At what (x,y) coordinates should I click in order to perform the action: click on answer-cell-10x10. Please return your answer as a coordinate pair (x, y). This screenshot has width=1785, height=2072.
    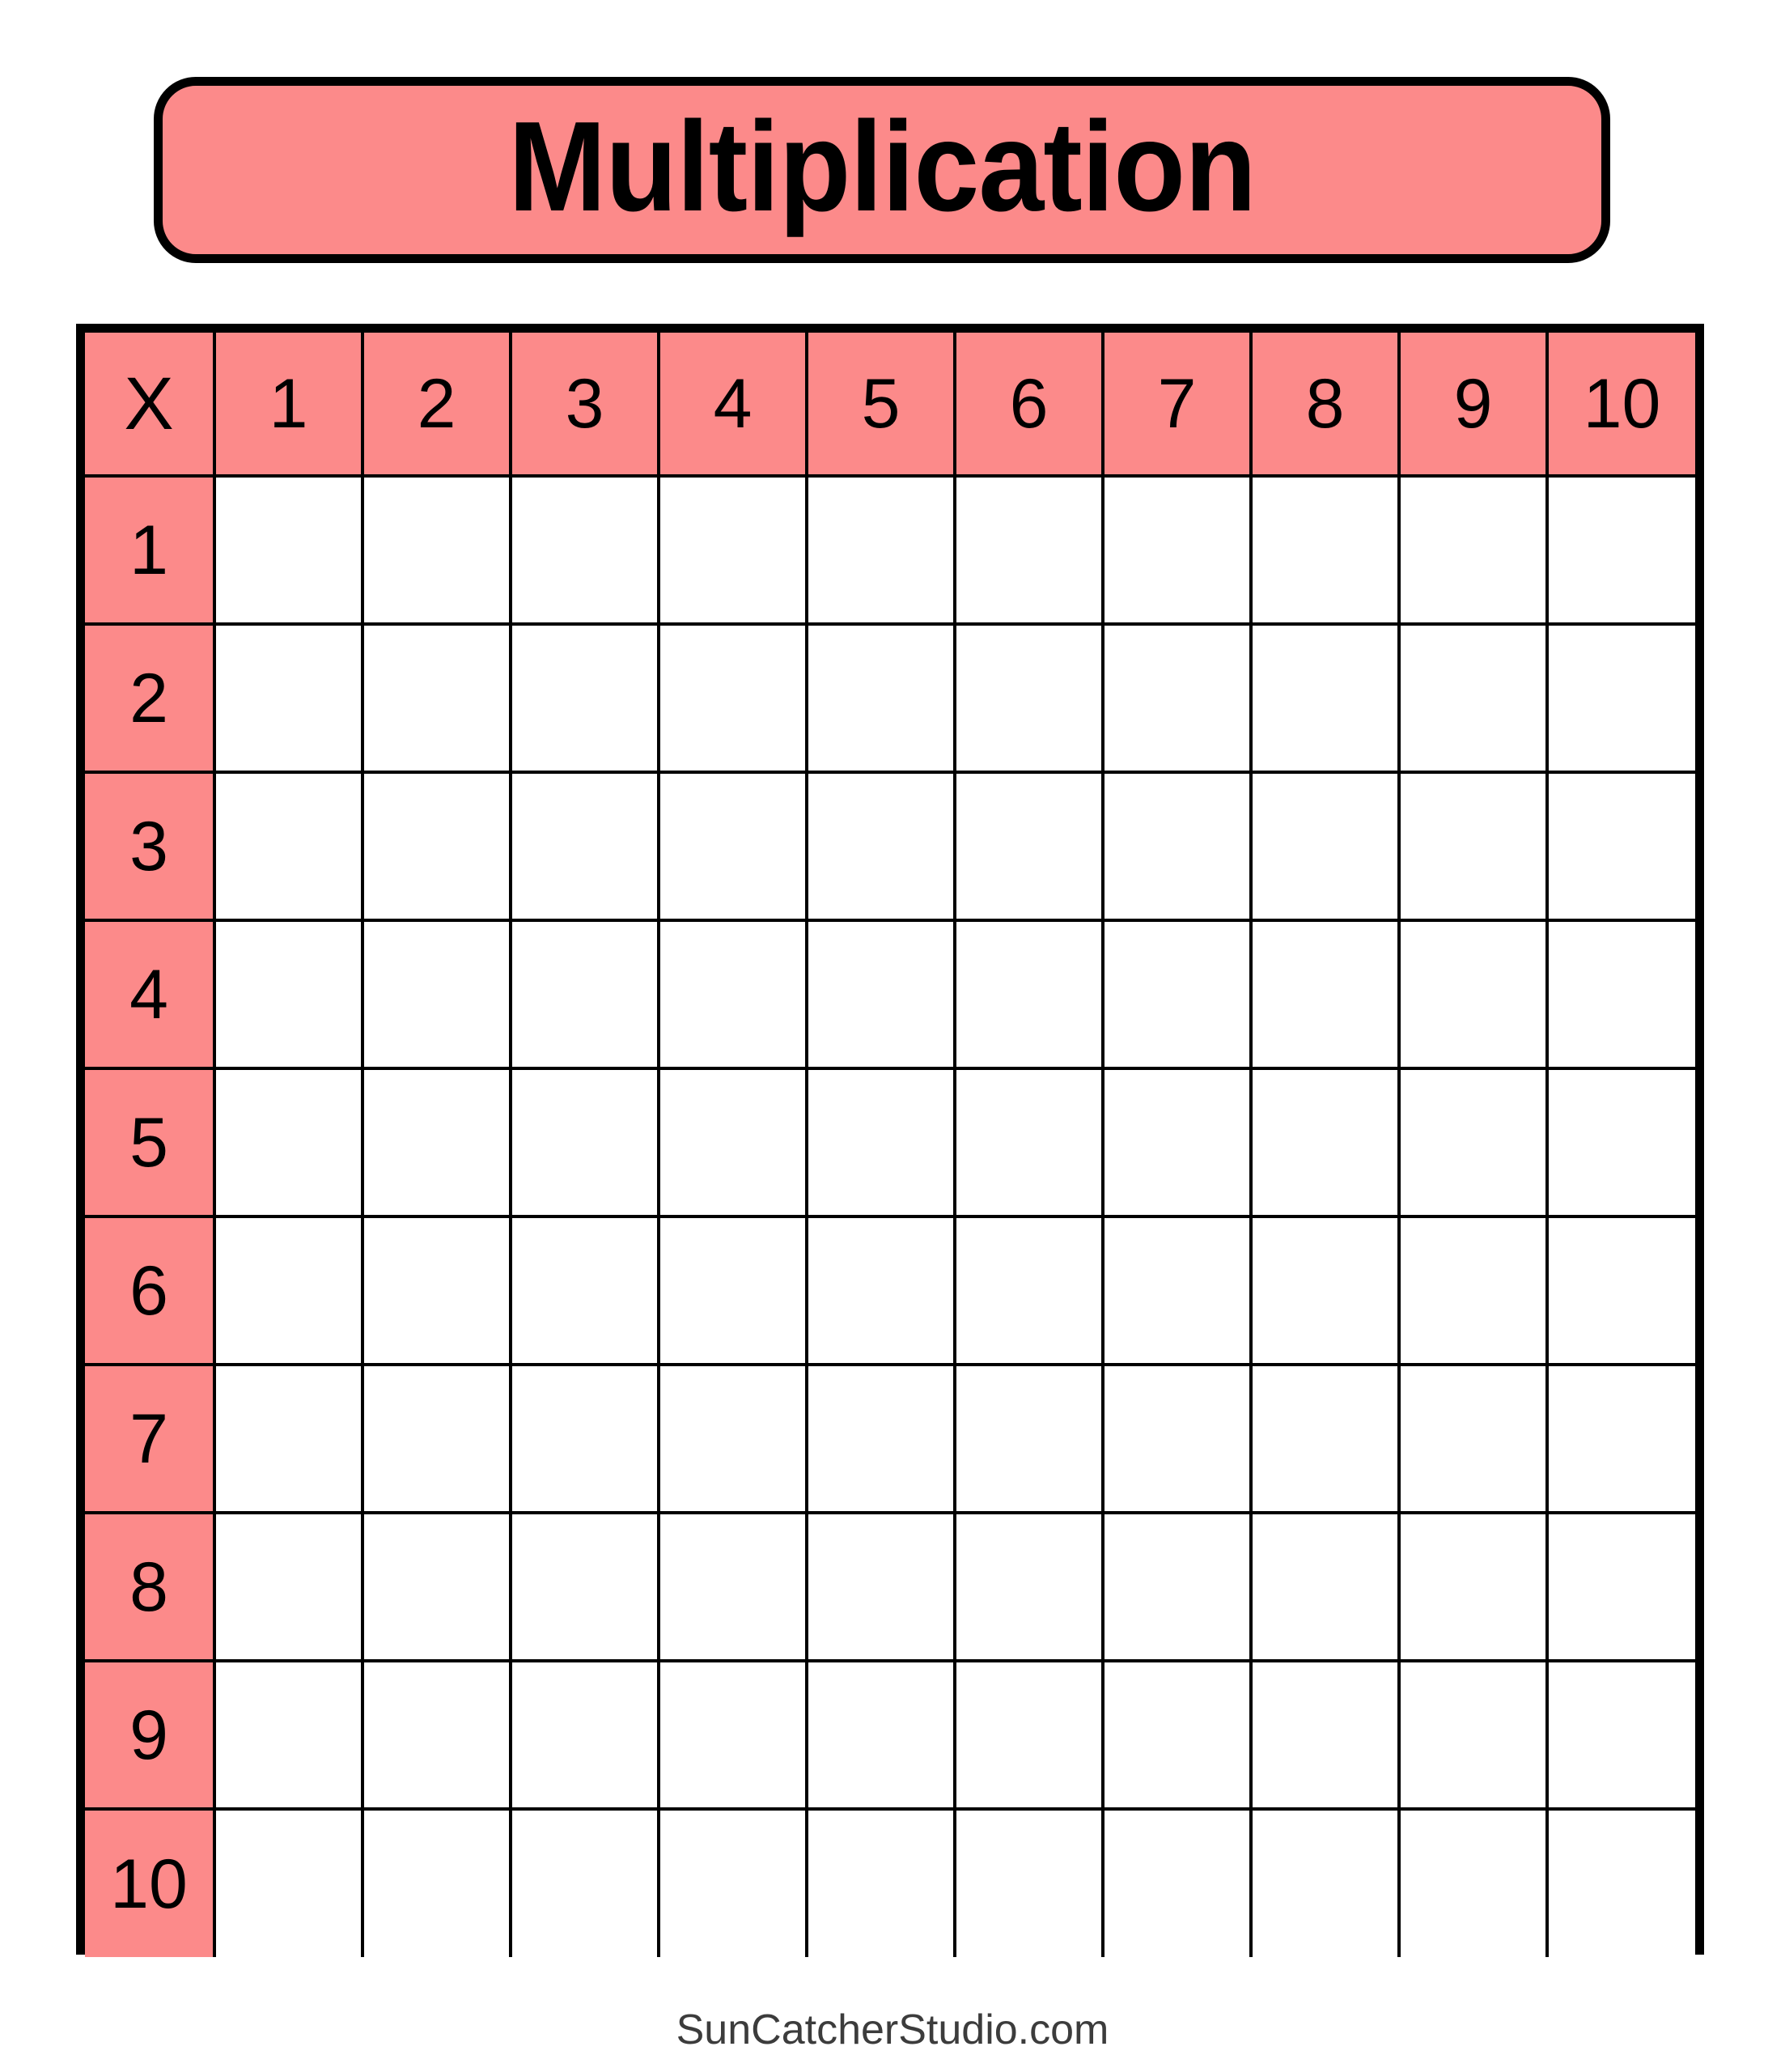
    Looking at the image, I should click on (1620, 1882).